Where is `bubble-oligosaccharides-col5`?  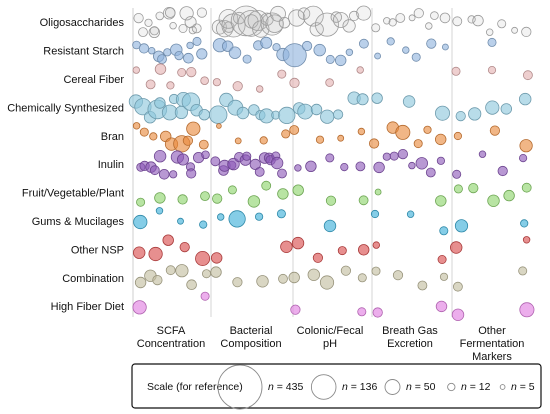 bubble-oligosaccharides-col5 is located at coordinates (490, 32).